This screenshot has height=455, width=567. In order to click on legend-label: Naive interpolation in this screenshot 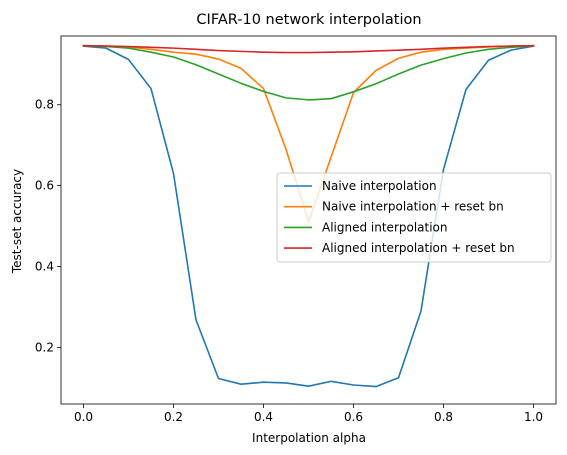, I will do `click(379, 186)`.